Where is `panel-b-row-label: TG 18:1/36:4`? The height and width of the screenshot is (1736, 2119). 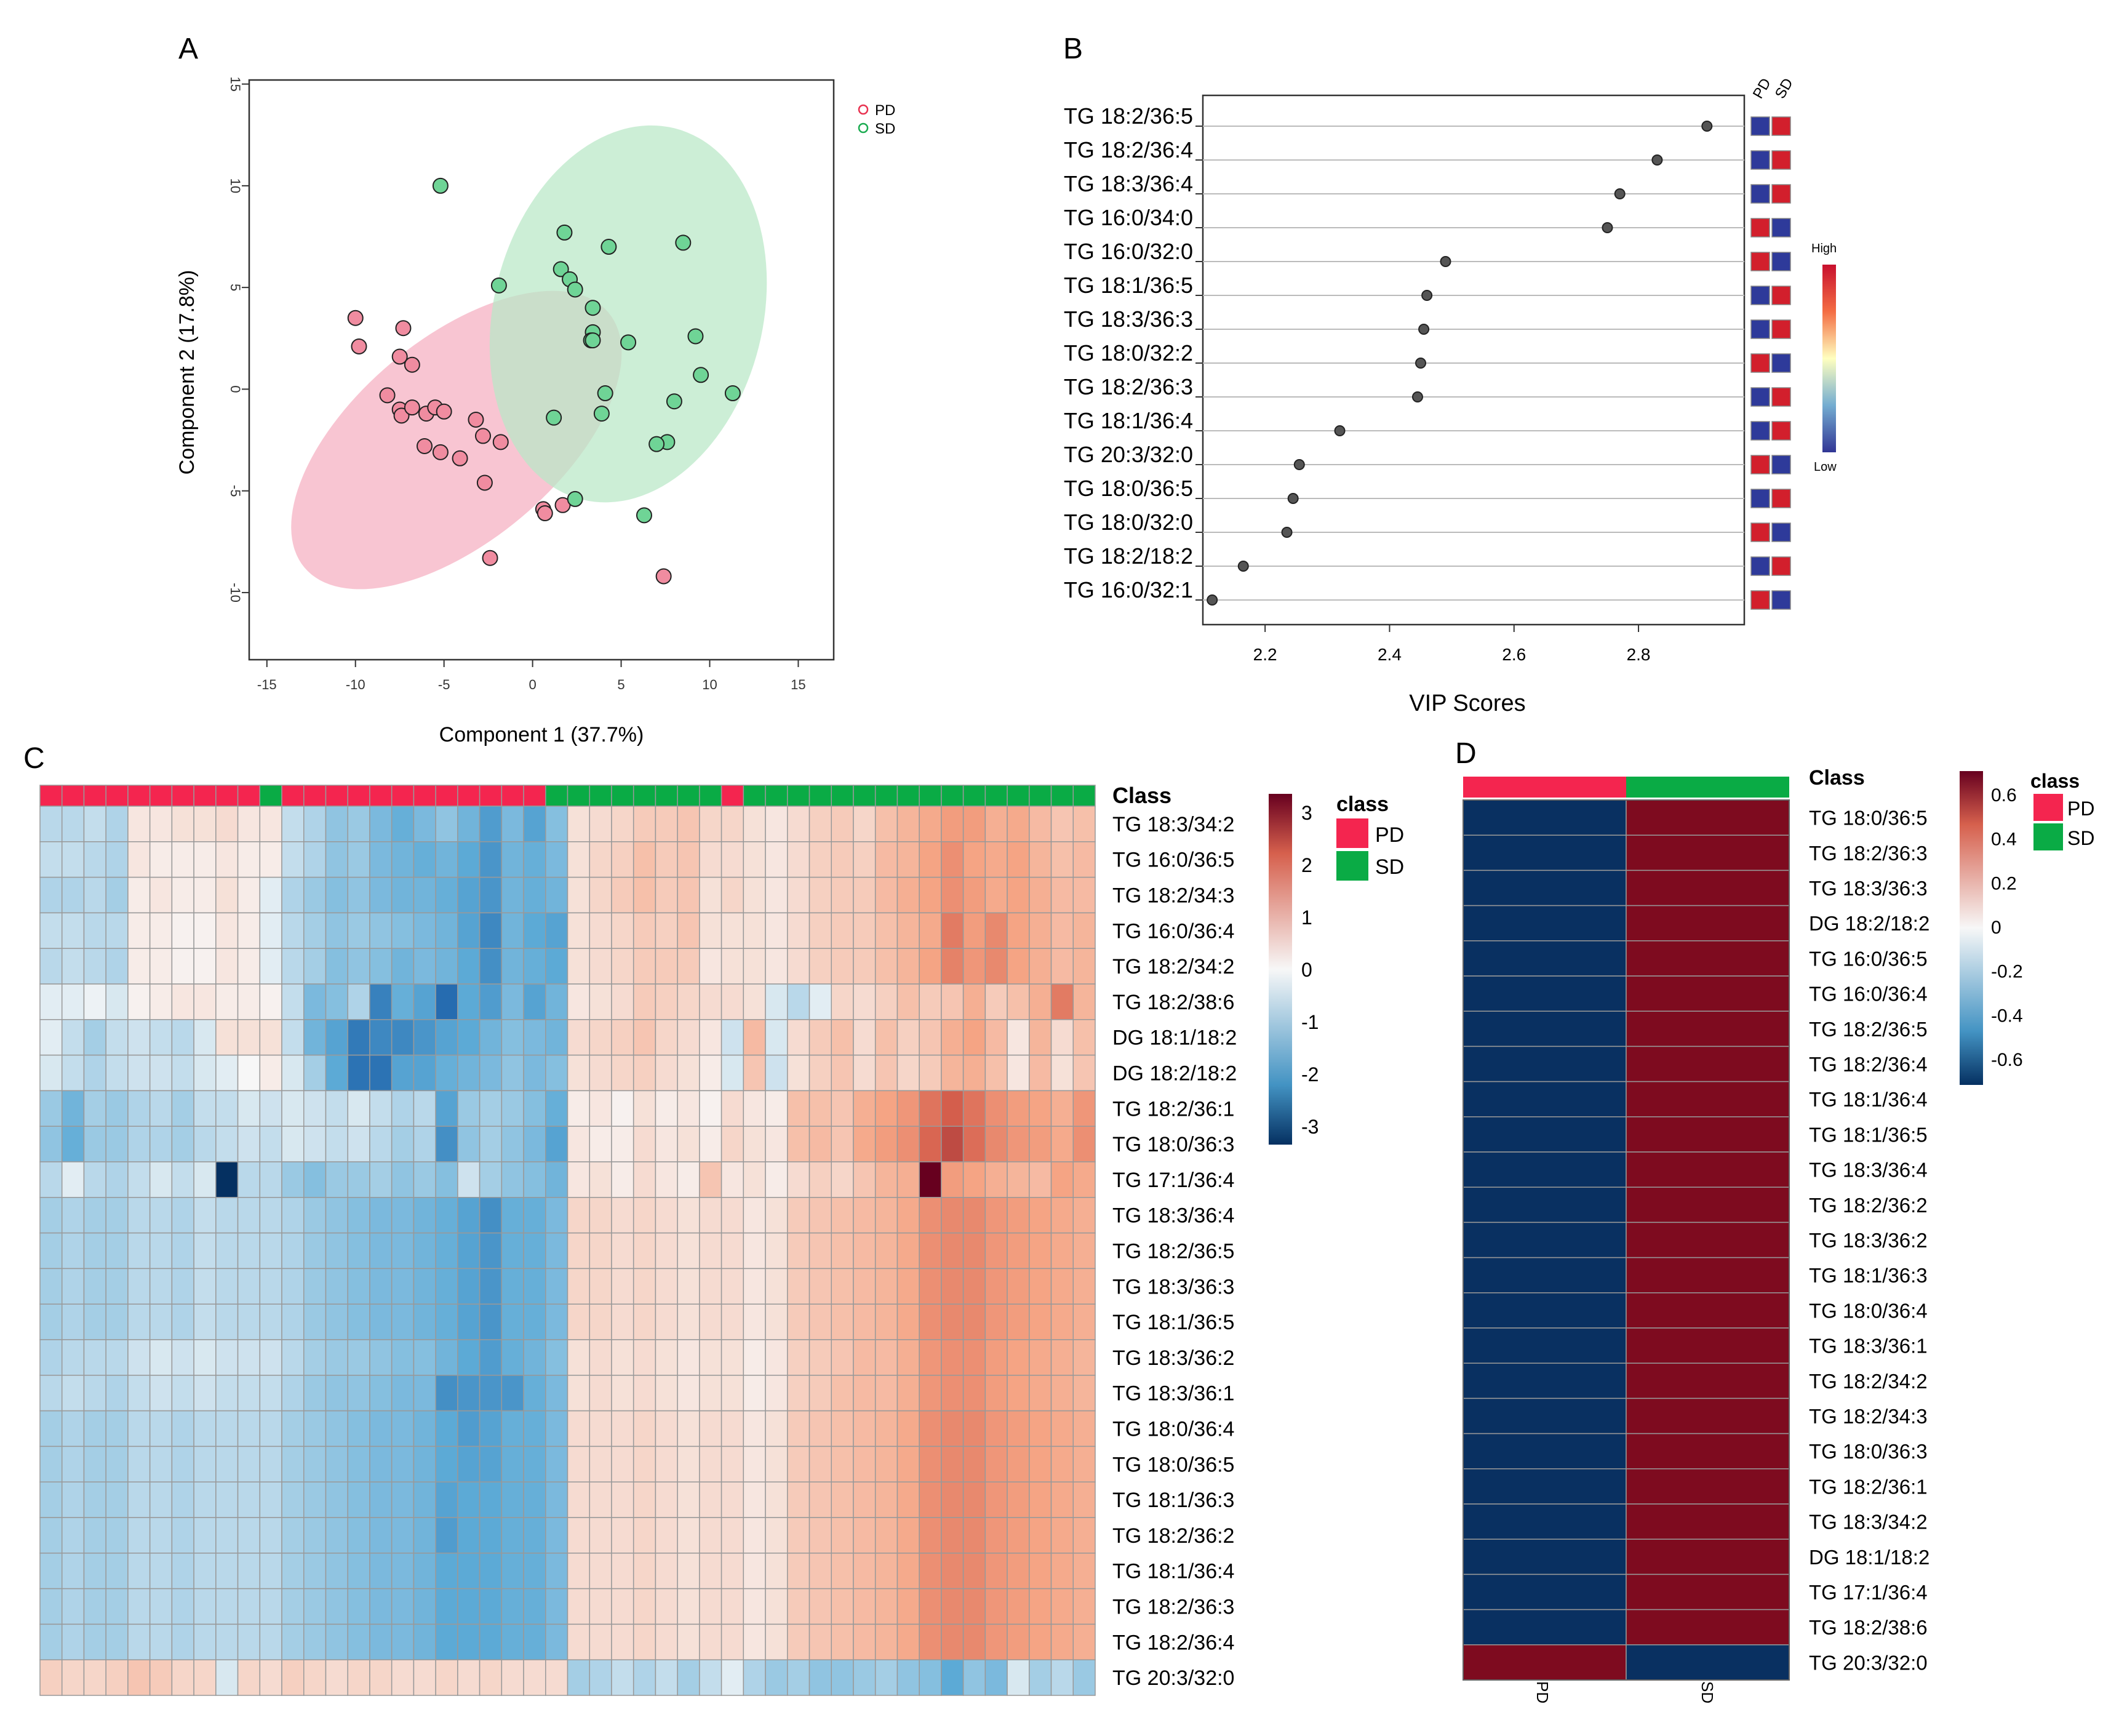
panel-b-row-label: TG 18:1/36:4 is located at coordinates (1128, 420).